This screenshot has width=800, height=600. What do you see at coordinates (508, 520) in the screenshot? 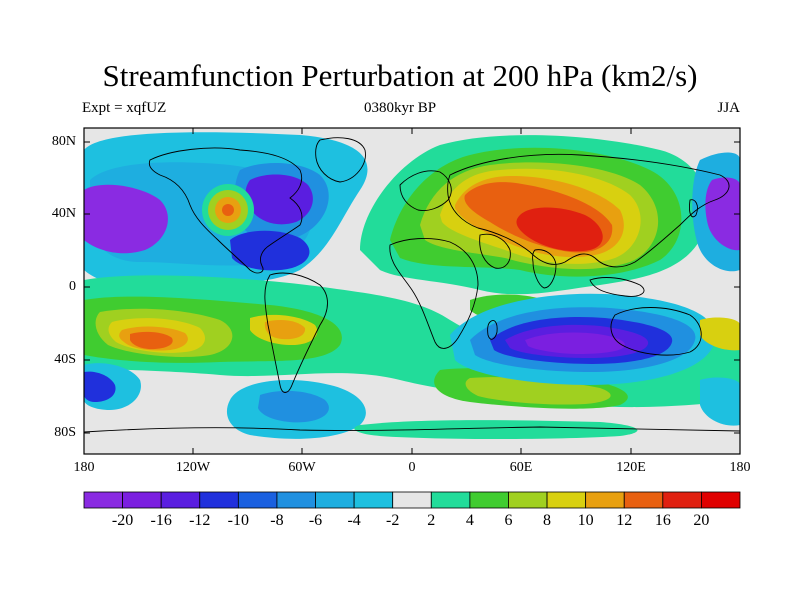
I see `colorbar-label: 6` at bounding box center [508, 520].